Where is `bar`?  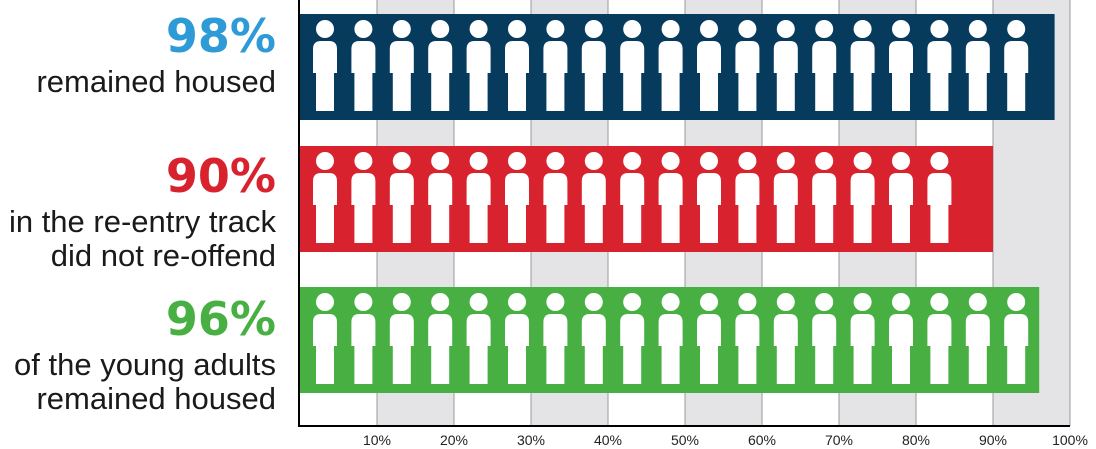 bar is located at coordinates (646, 199).